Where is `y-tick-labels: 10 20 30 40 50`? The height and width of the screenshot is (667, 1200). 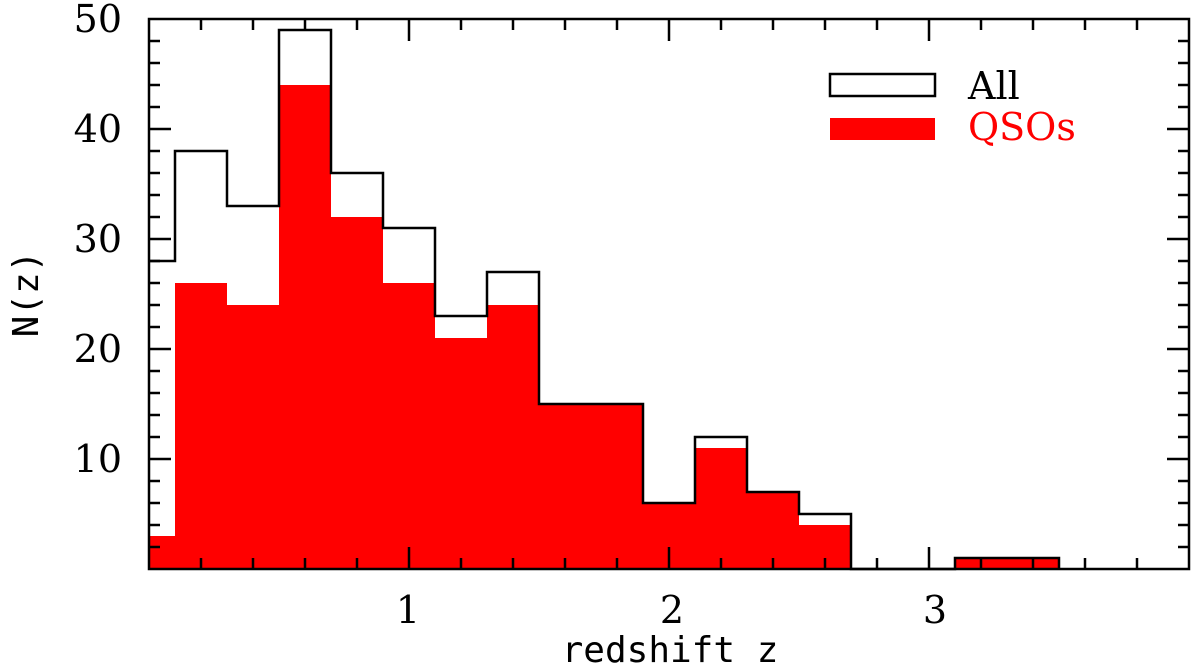
y-tick-labels: 10 20 30 40 50 is located at coordinates (98, 240).